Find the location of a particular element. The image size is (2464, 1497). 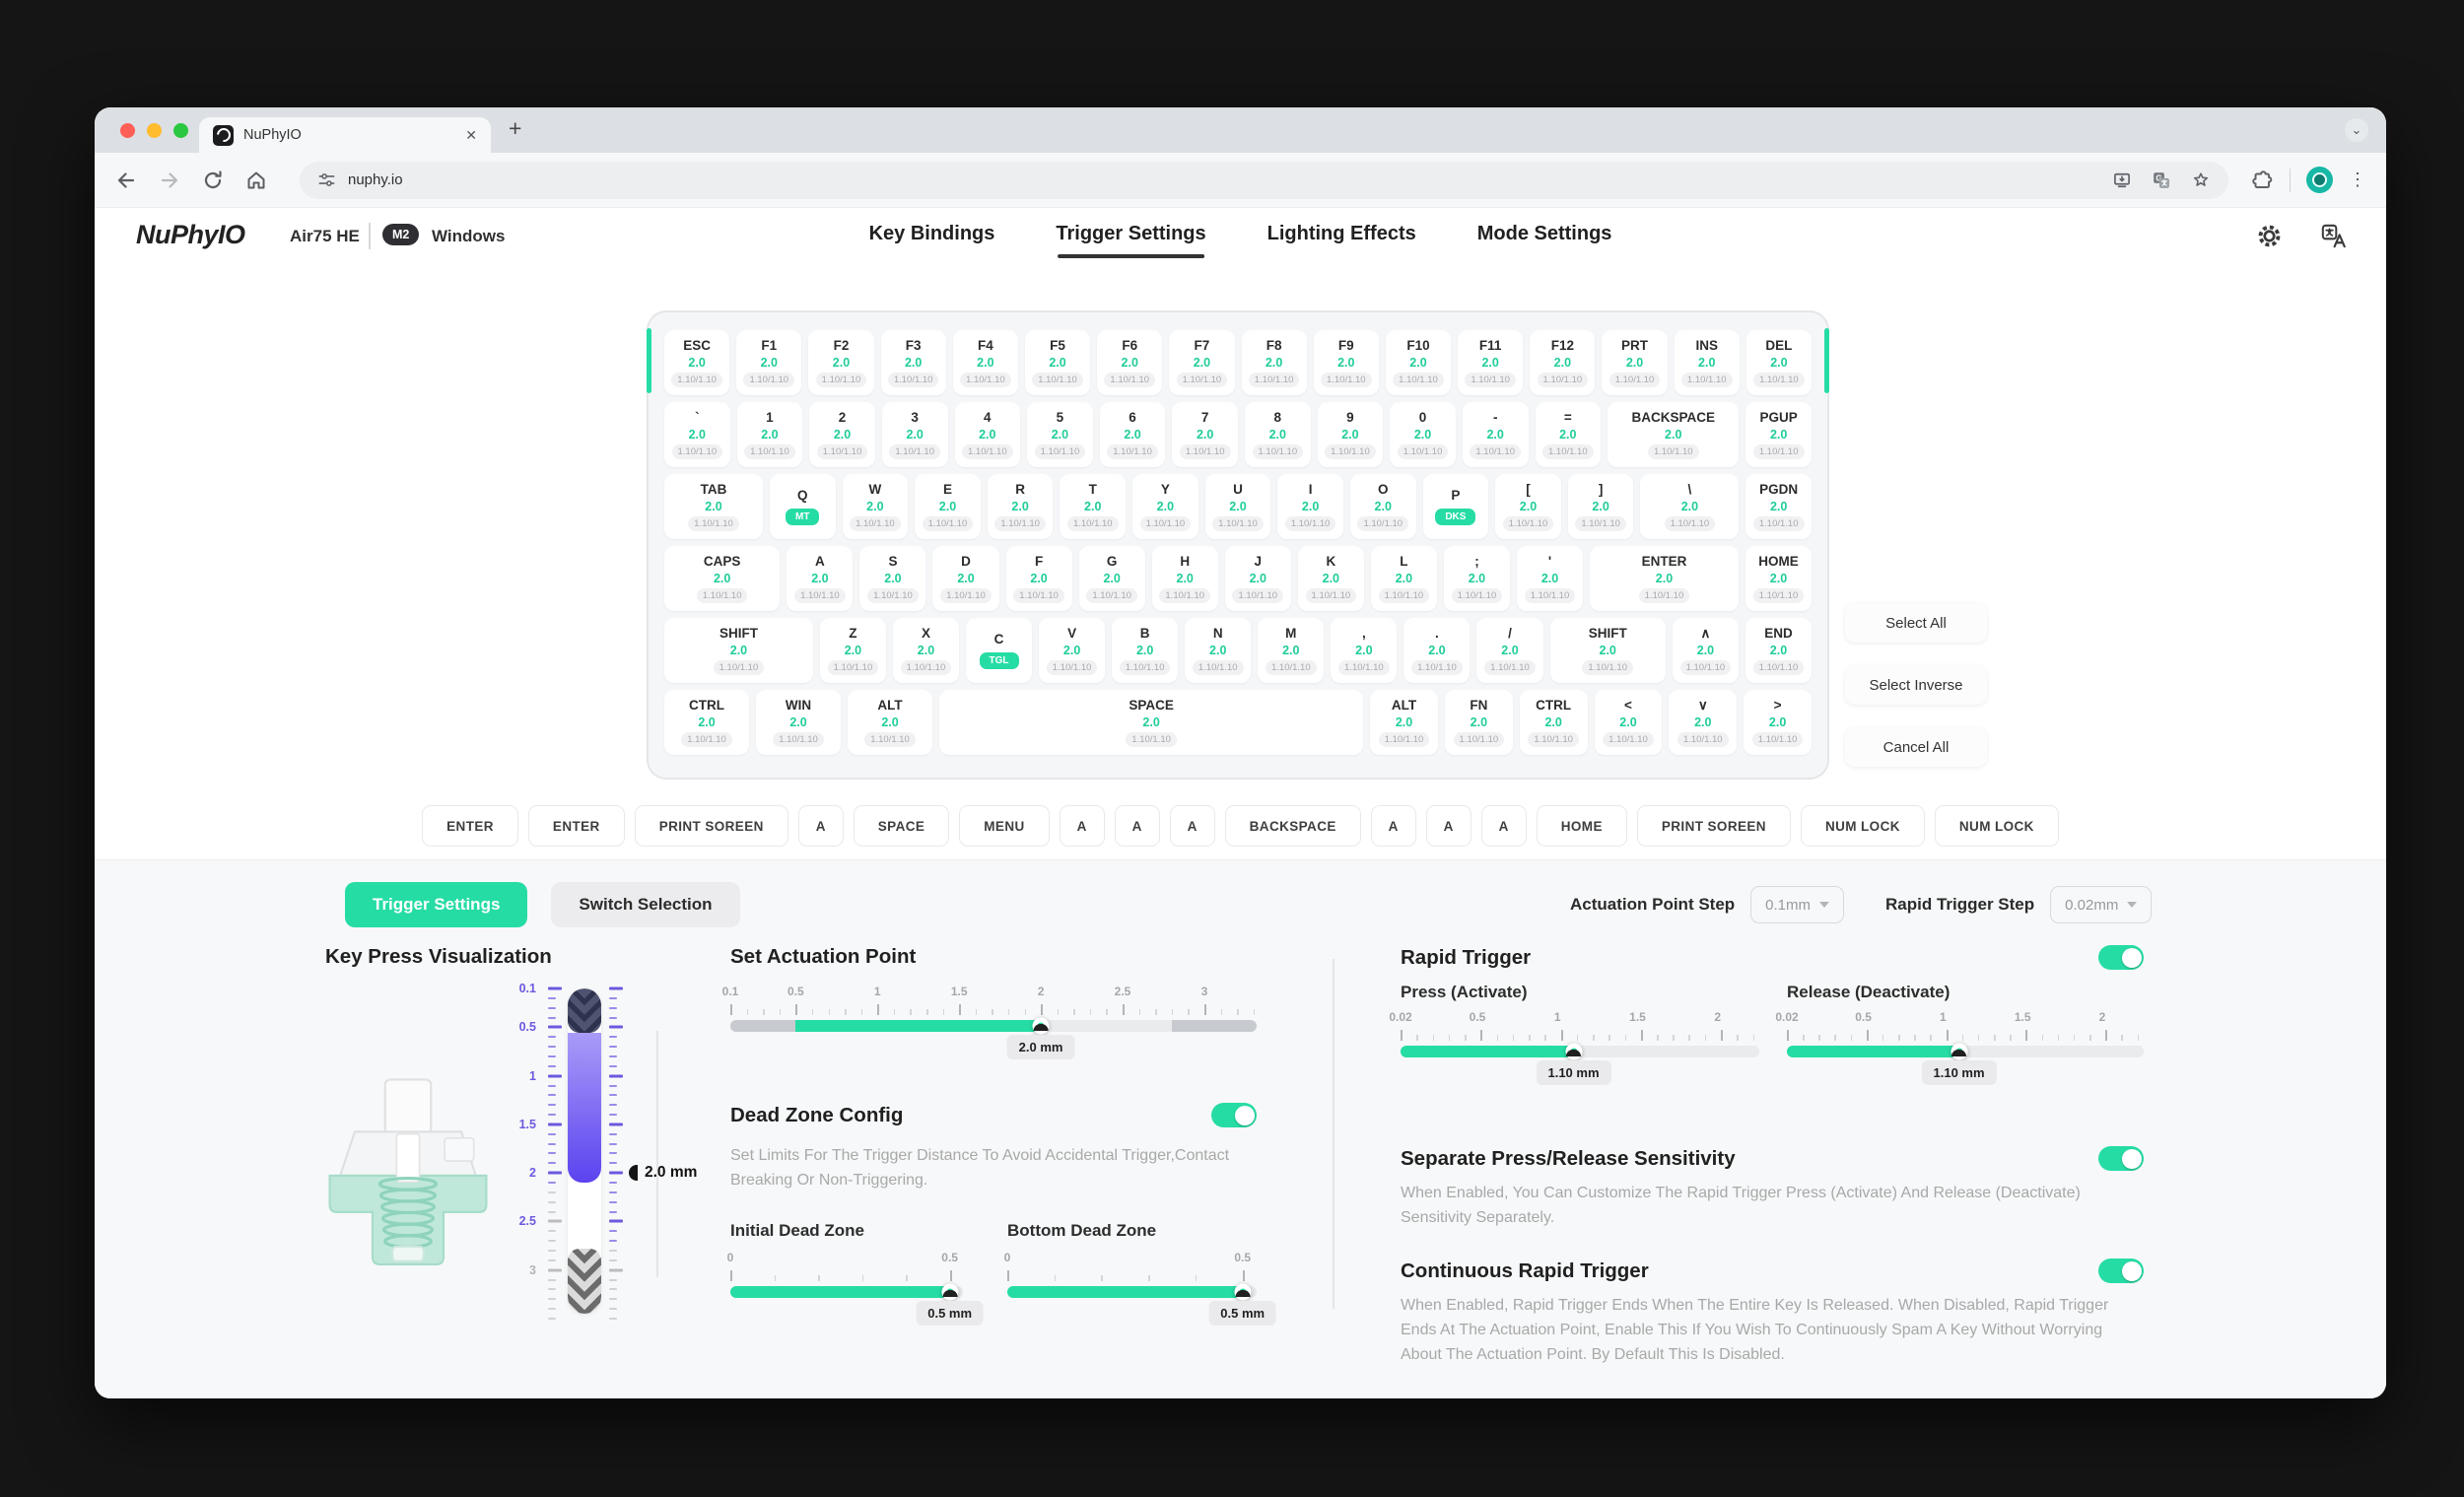

key-d: D 2.0 1.10/1.10 is located at coordinates (965, 578).